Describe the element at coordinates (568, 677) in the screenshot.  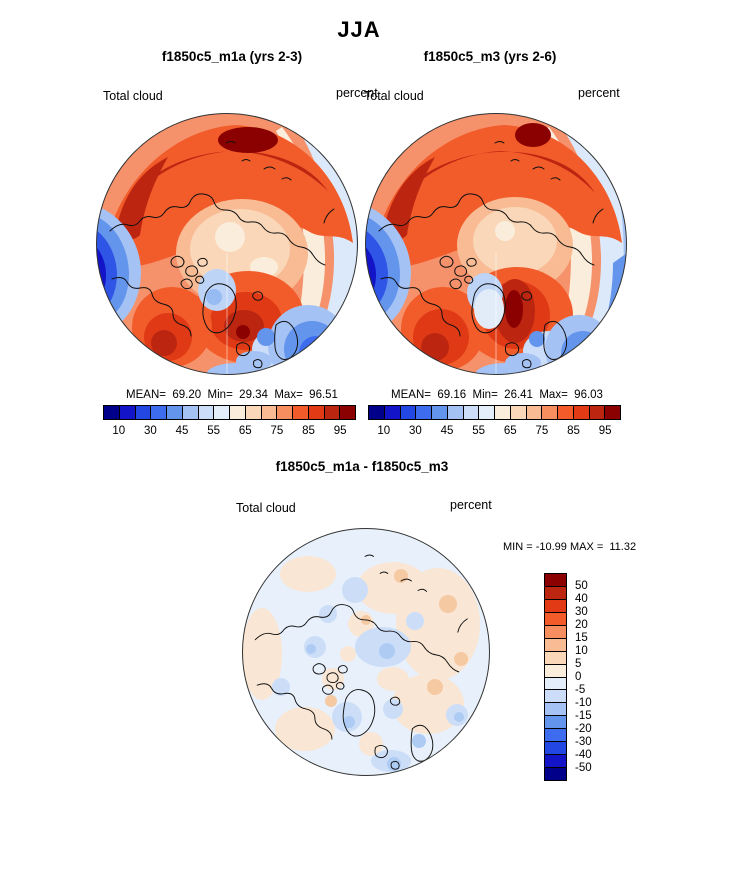
I see `colorbar-diff: 50 40 30 20 15 10 5 0 -5 -10 -15 -20 -30 -40 -50` at that location.